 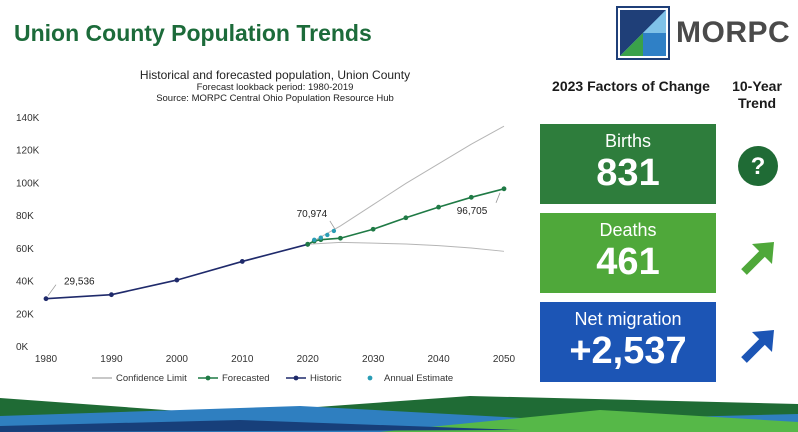 I want to click on morpc-logo: MORPC, so click(x=705, y=33).